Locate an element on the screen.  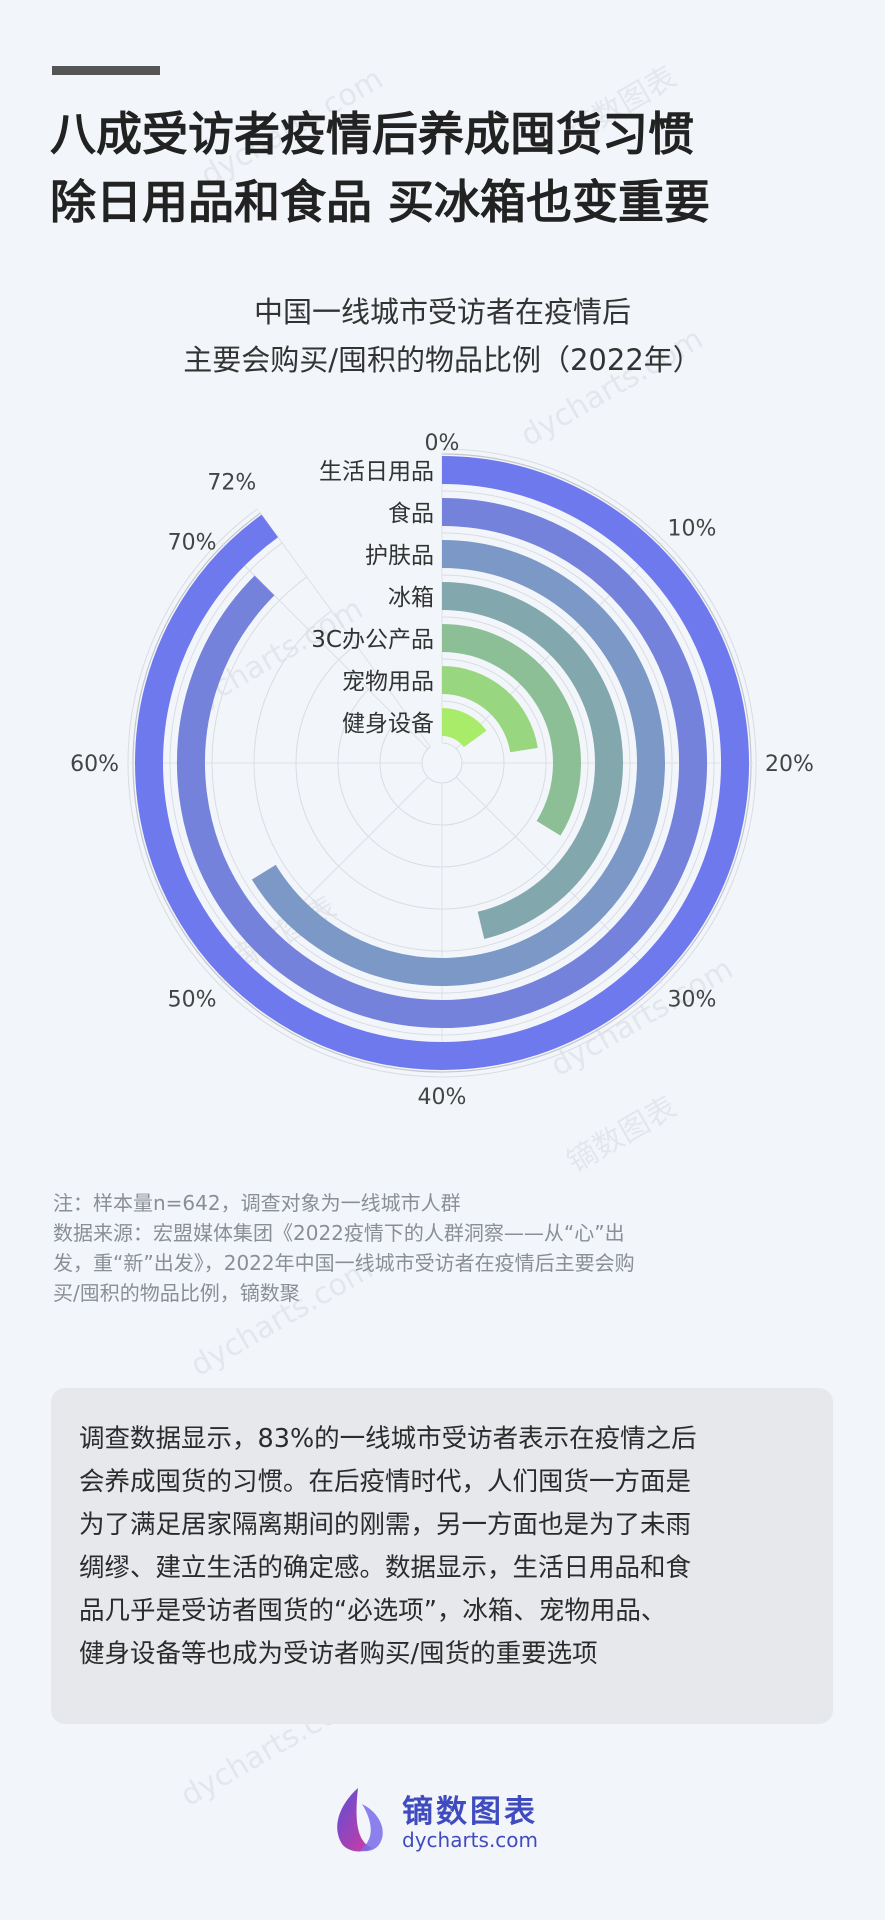
tick-label: 20% is located at coordinates (789, 764).